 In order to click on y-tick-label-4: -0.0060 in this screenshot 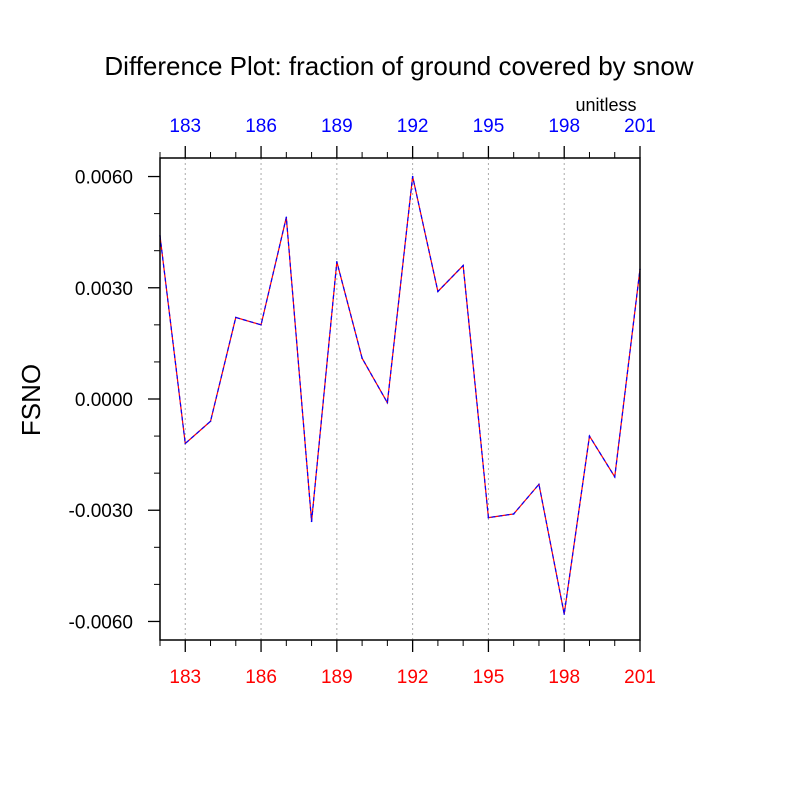, I will do `click(101, 622)`.